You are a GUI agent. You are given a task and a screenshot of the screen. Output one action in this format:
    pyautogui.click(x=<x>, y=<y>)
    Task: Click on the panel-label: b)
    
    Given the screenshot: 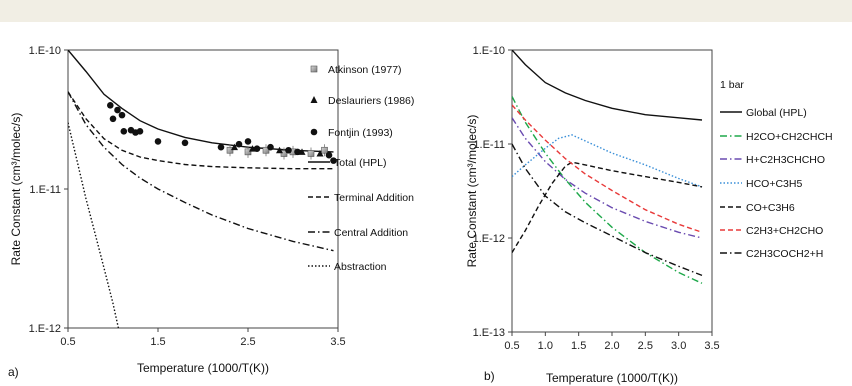 What is the action you would take?
    pyautogui.click(x=489, y=376)
    